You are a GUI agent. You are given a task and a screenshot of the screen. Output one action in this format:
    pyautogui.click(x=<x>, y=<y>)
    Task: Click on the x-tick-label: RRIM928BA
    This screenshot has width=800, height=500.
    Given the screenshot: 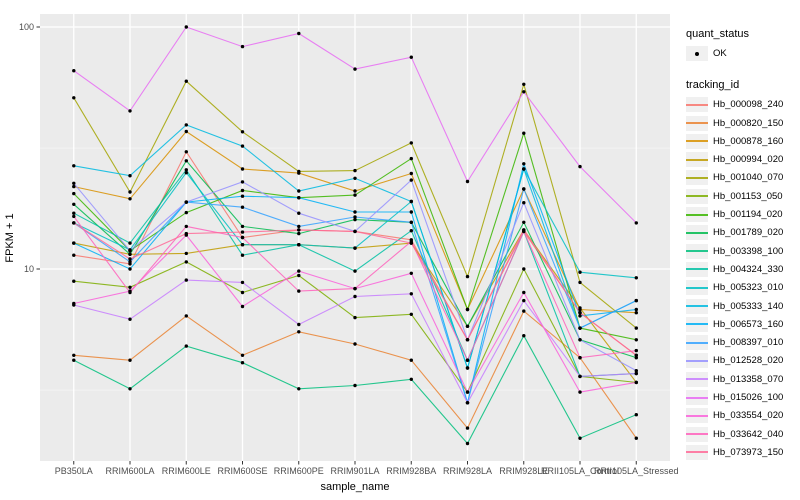 What is the action you would take?
    pyautogui.click(x=411, y=471)
    